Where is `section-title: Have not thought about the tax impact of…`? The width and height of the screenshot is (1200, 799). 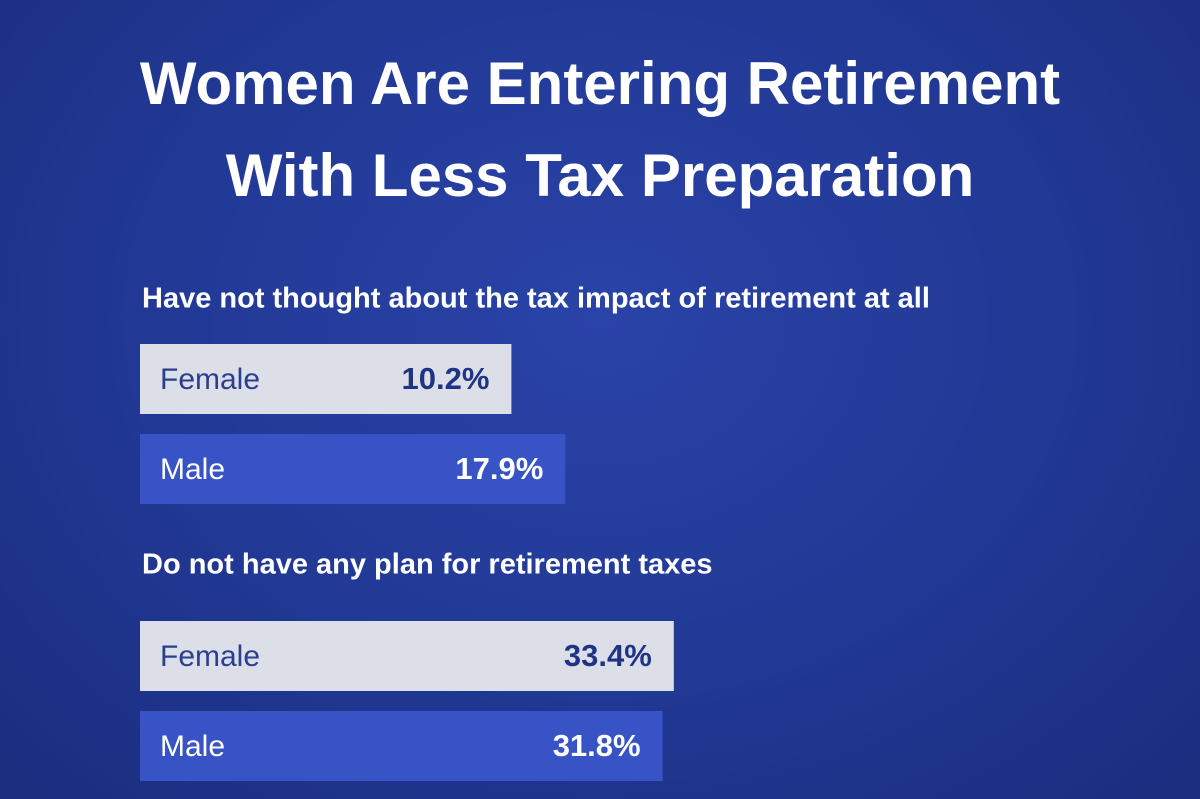
section-title: Have not thought about the tax impact of… is located at coordinates (536, 299).